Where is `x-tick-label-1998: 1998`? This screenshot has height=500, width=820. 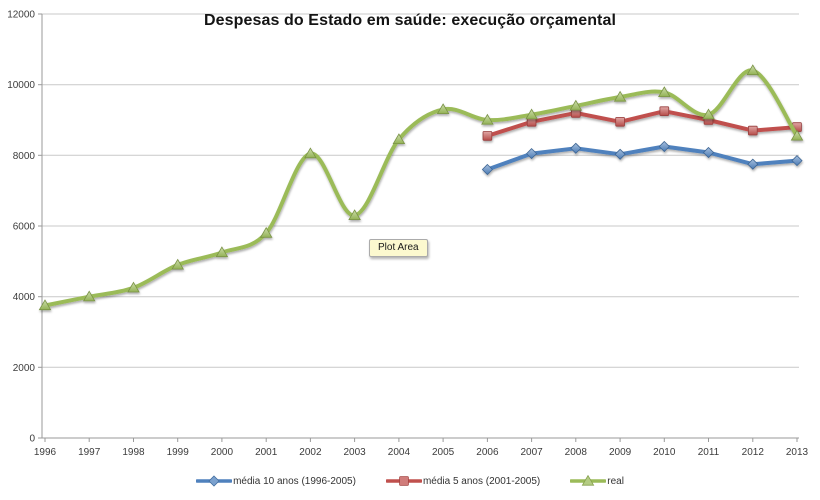
x-tick-label-1998: 1998 is located at coordinates (133, 452).